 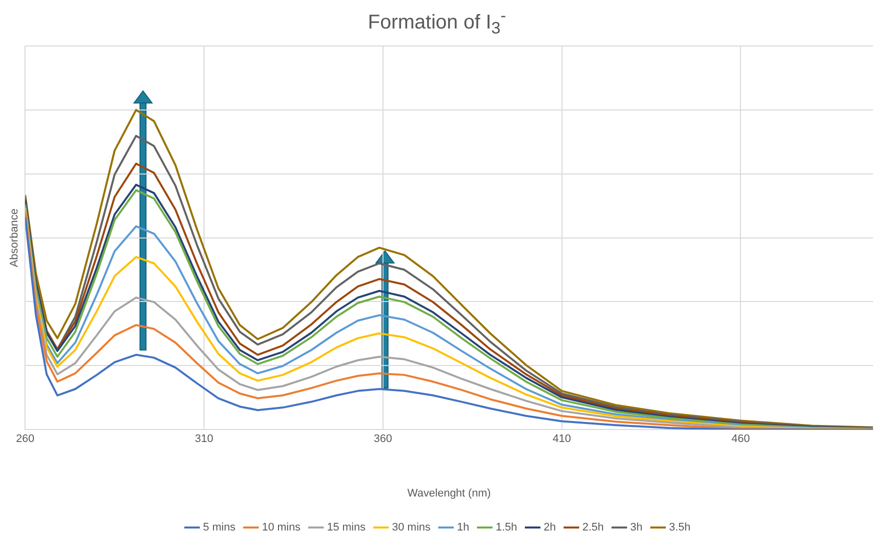 I want to click on x-tick-label: 410, so click(x=561, y=439).